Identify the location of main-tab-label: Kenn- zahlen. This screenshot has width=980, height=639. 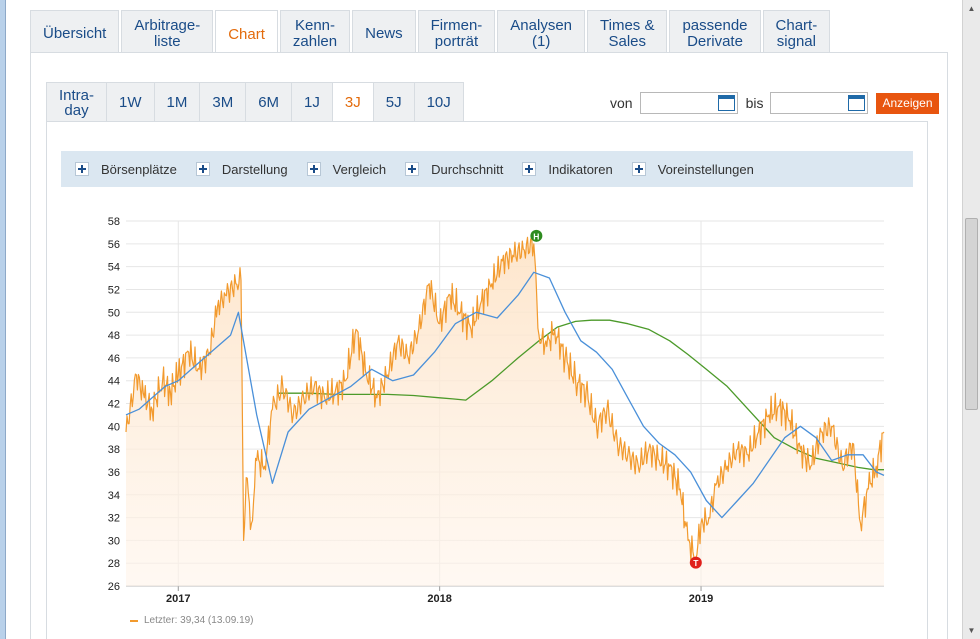
(315, 33).